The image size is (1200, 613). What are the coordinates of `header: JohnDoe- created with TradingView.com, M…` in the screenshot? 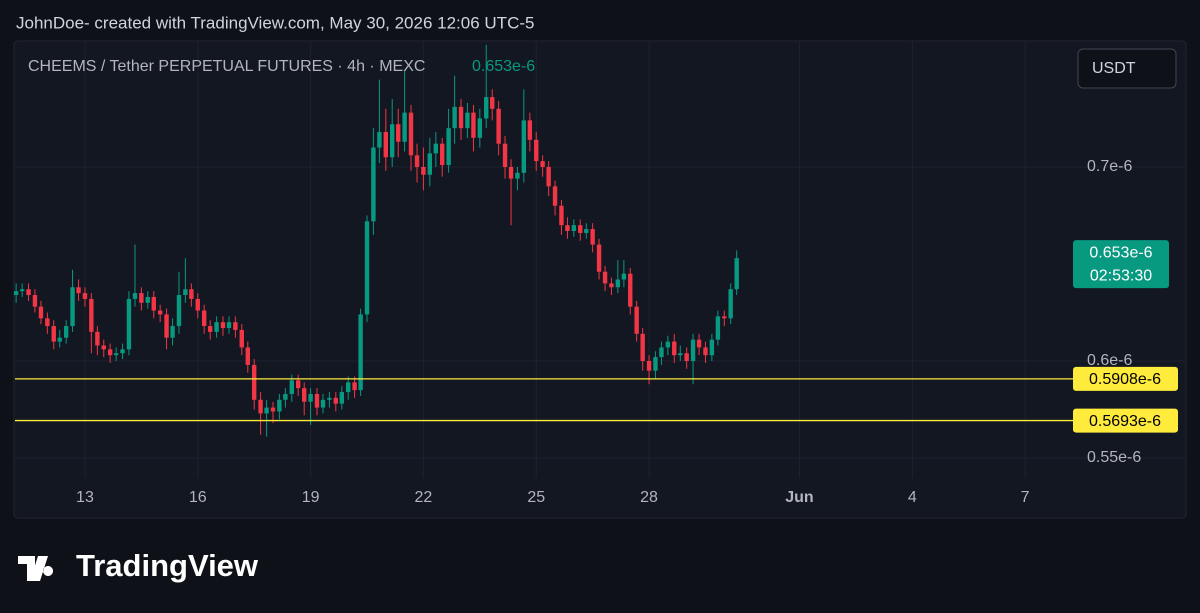 It's located at (275, 22).